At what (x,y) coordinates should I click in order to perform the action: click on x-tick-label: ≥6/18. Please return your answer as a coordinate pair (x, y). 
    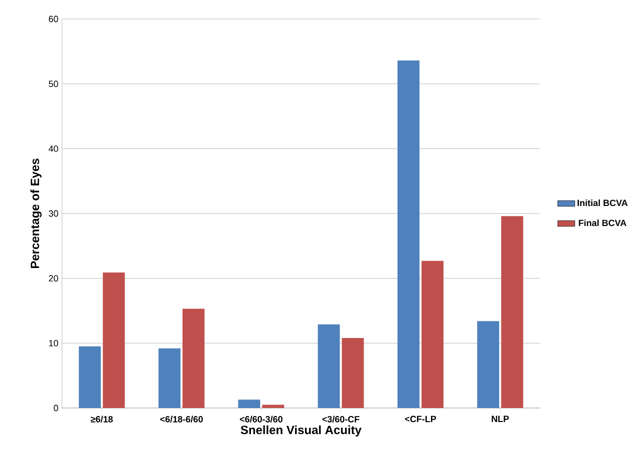
    Looking at the image, I should click on (101, 419).